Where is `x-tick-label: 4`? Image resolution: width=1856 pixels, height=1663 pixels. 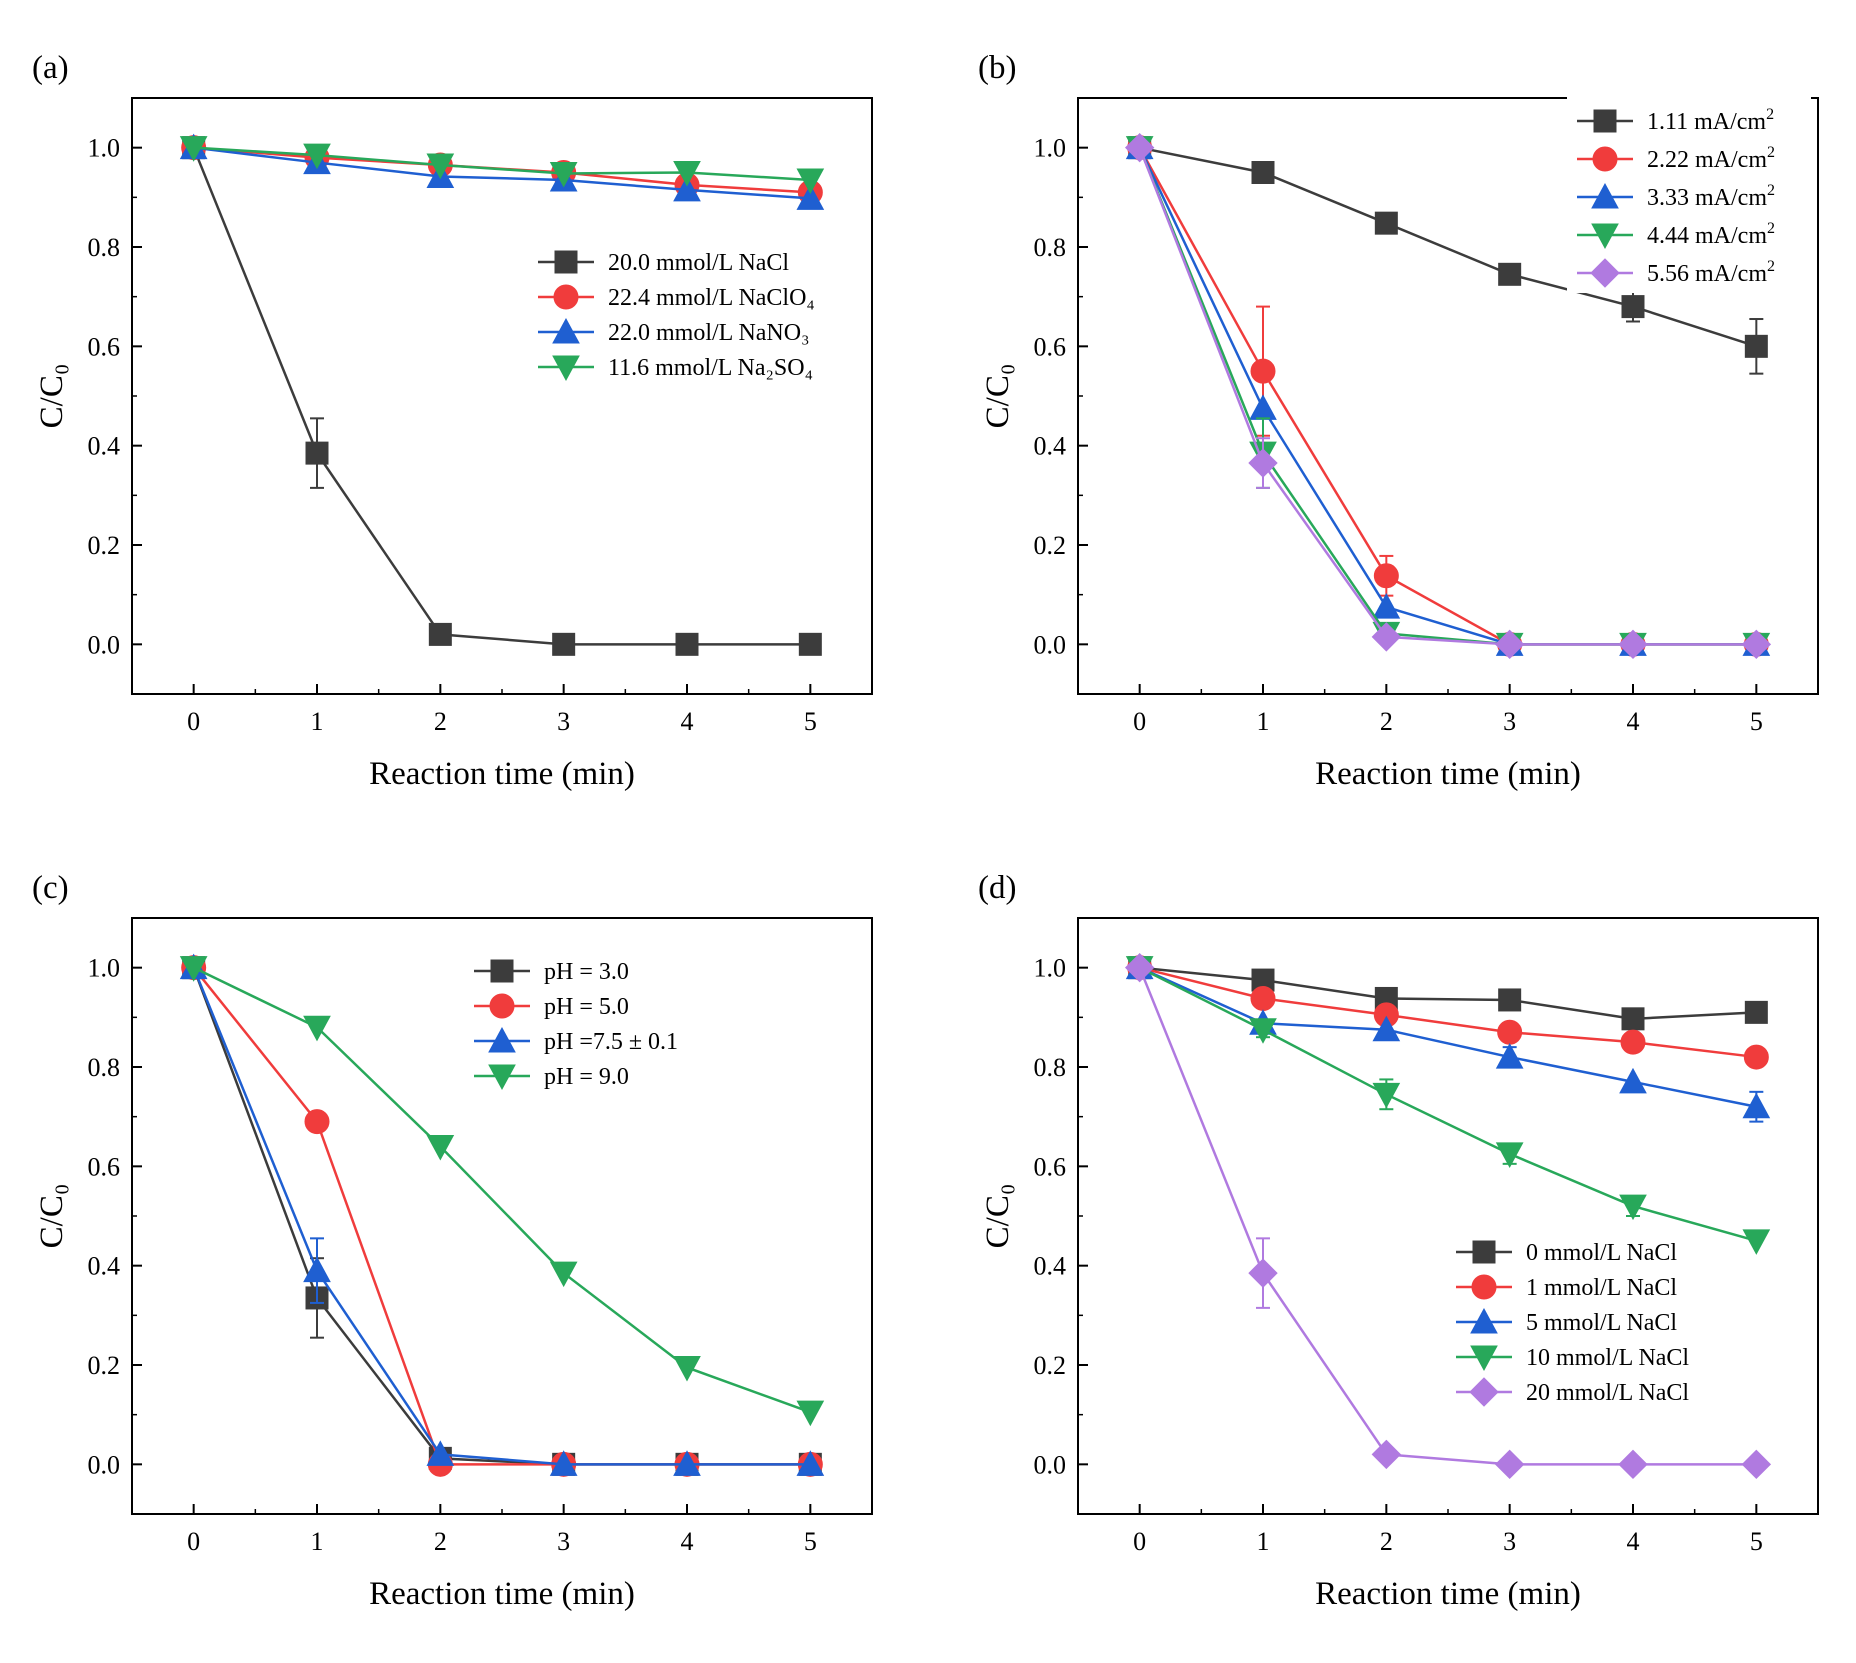
x-tick-label: 4 is located at coordinates (1633, 721).